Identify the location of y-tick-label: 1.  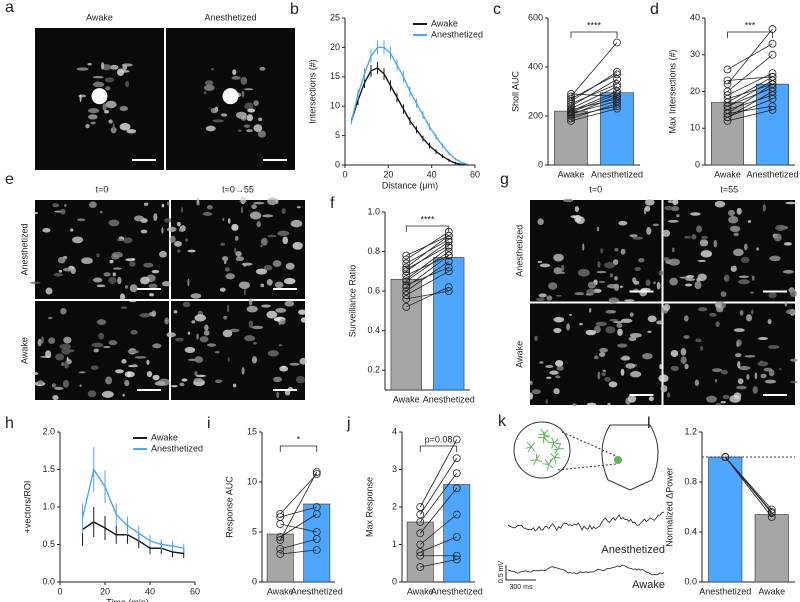
(394, 544).